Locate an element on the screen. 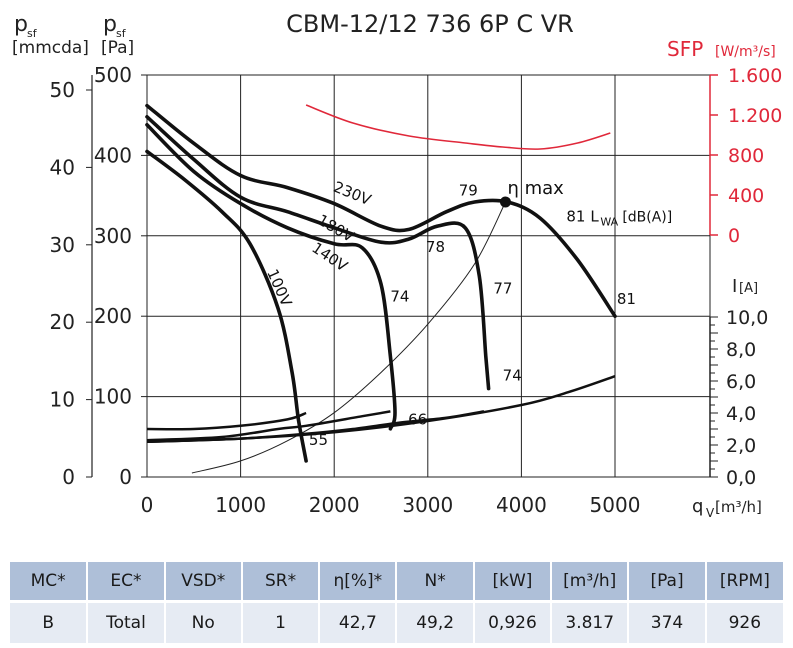 The image size is (793, 648). current-tick-label: 10,0 is located at coordinates (747, 318).